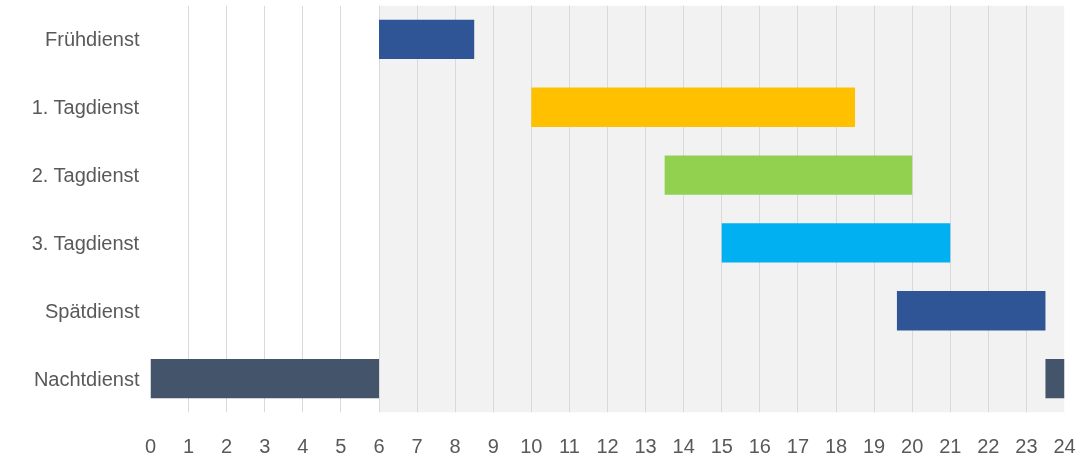  I want to click on x-tick-label: 17, so click(798, 444).